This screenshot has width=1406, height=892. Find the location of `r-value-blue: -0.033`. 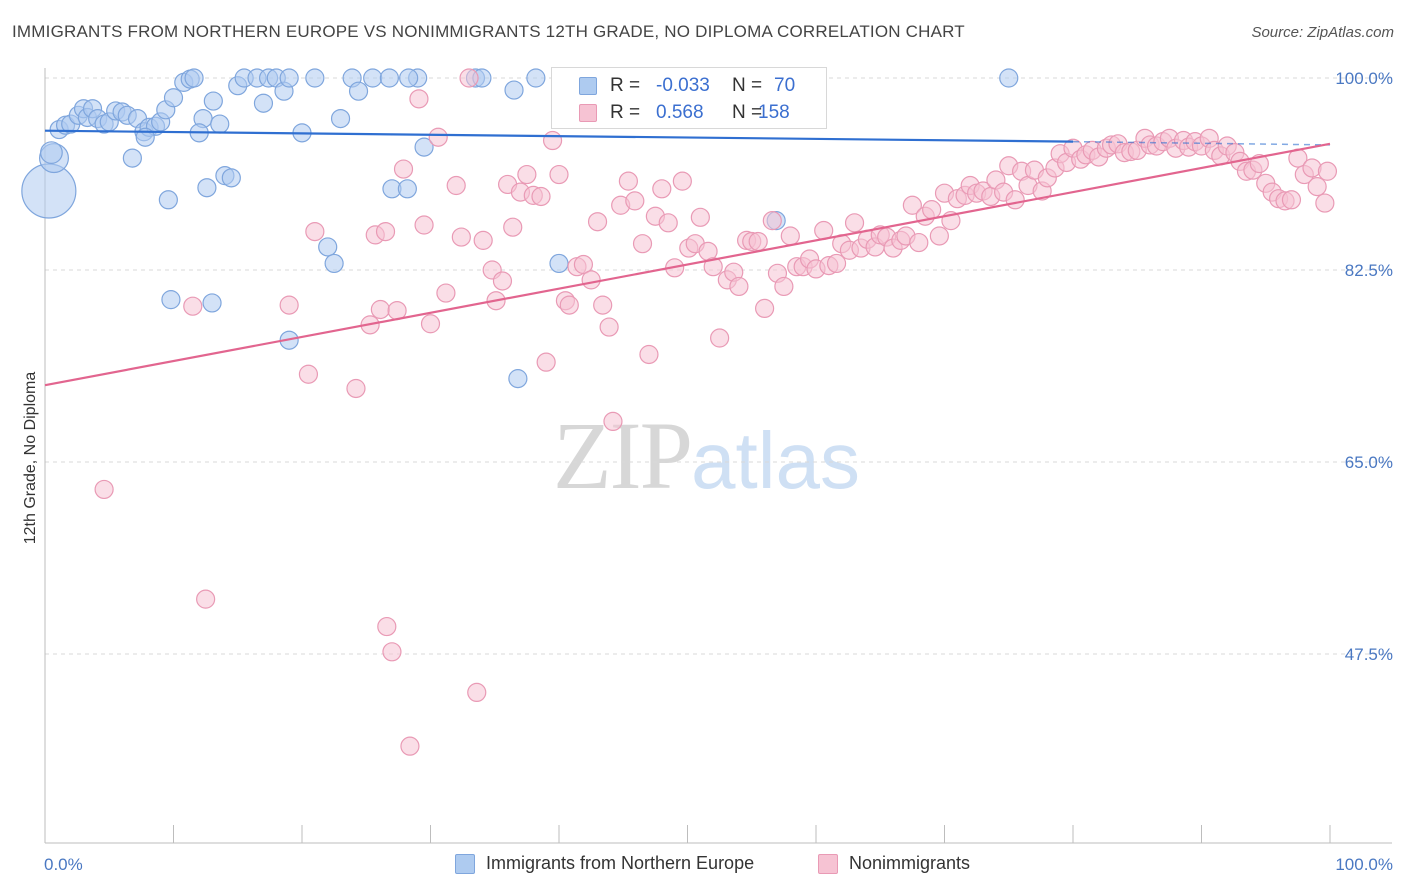

r-value-blue: -0.033 is located at coordinates (683, 85).